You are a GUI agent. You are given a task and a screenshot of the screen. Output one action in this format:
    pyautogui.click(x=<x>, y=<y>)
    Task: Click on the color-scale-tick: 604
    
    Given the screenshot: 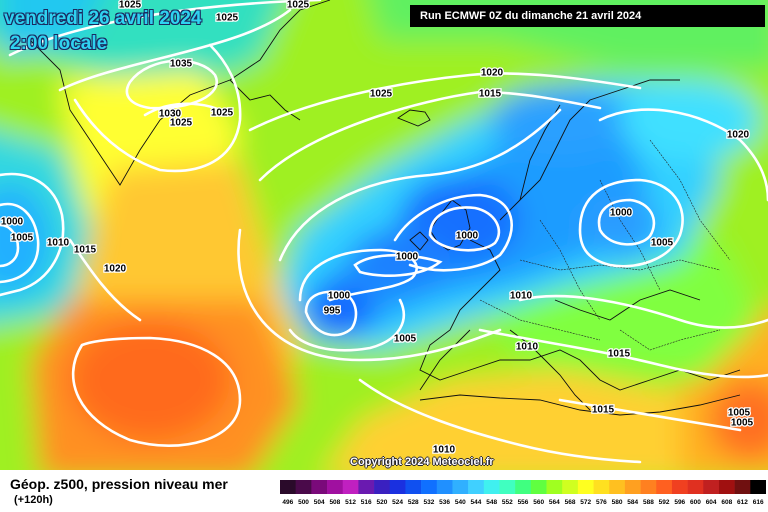 What is the action you would take?
    pyautogui.click(x=711, y=502)
    